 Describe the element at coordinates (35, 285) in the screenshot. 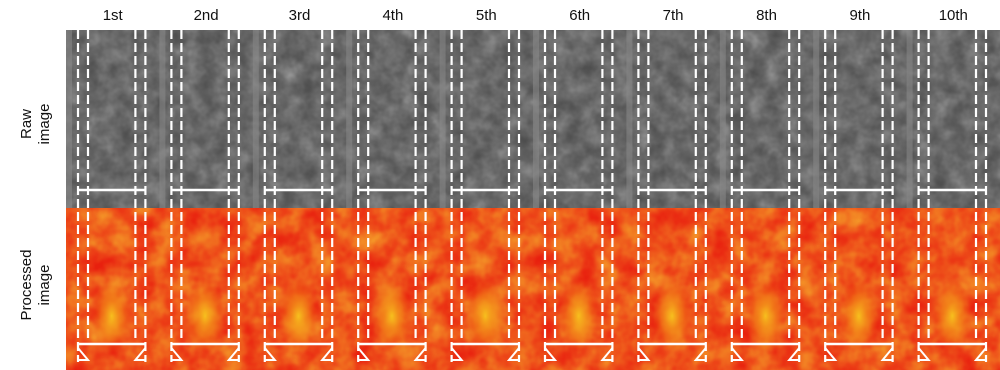

I see `row-label-processed-image: Processed image` at that location.